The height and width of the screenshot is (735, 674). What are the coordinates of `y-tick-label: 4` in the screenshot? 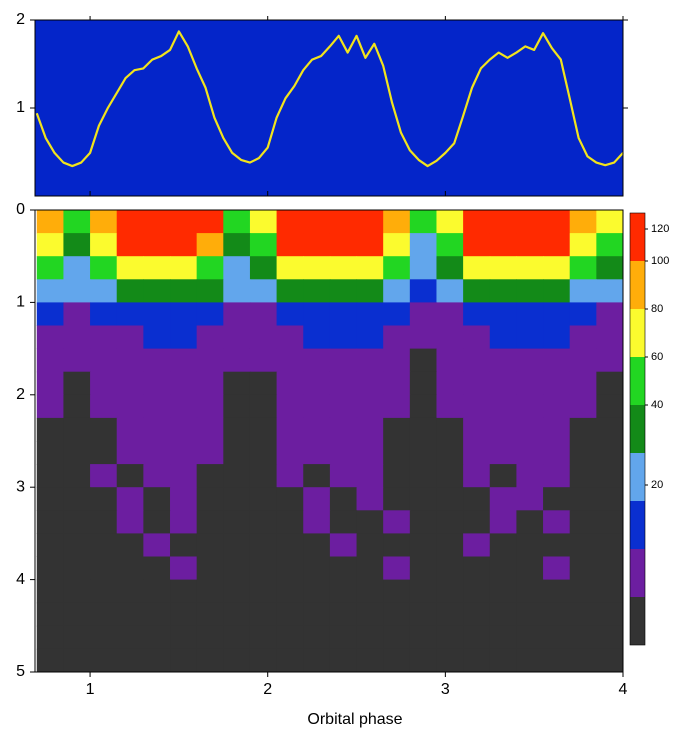 It's located at (20, 579).